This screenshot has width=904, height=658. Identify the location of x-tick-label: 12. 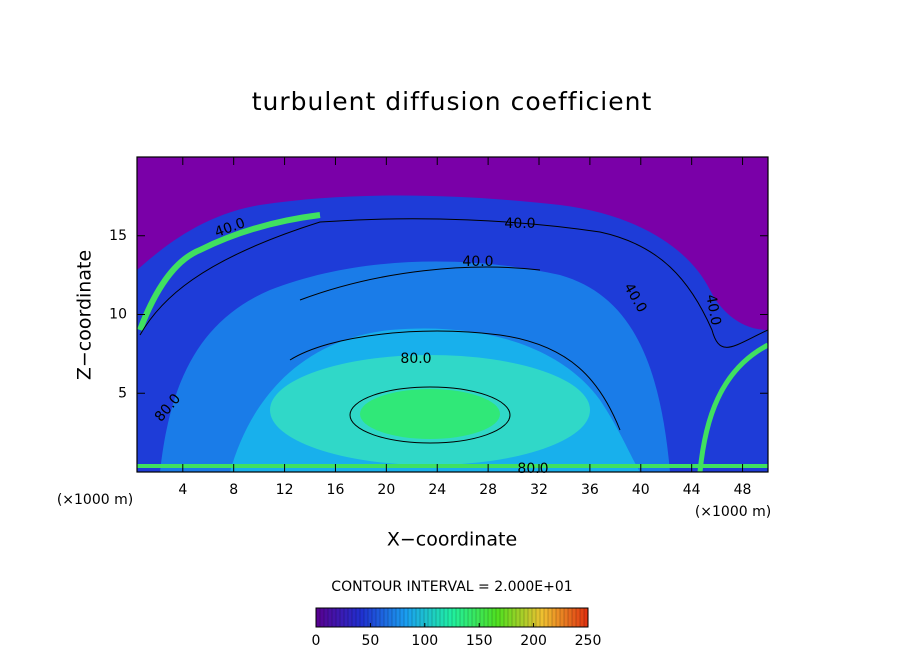
(285, 490).